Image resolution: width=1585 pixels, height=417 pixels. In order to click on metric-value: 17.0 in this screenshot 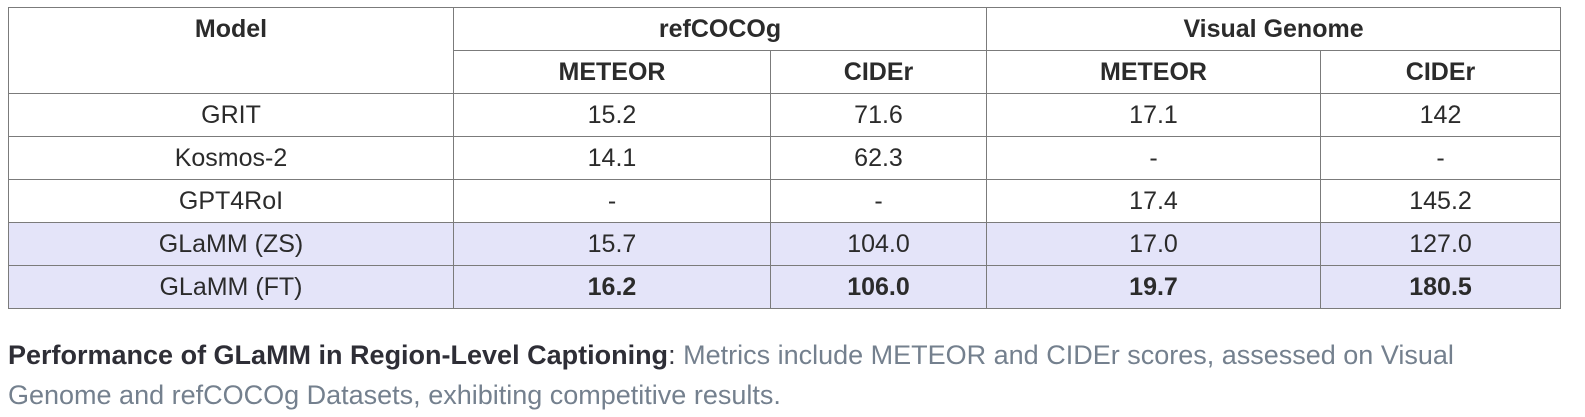, I will do `click(1154, 244)`.